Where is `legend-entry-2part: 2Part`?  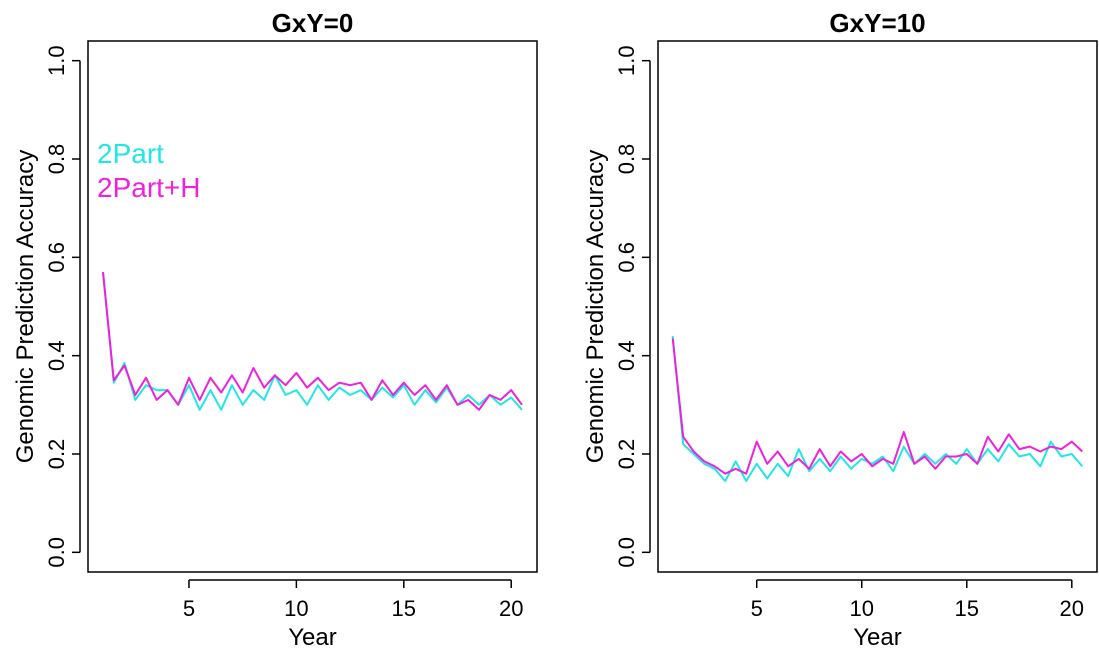
legend-entry-2part: 2Part is located at coordinates (130, 153).